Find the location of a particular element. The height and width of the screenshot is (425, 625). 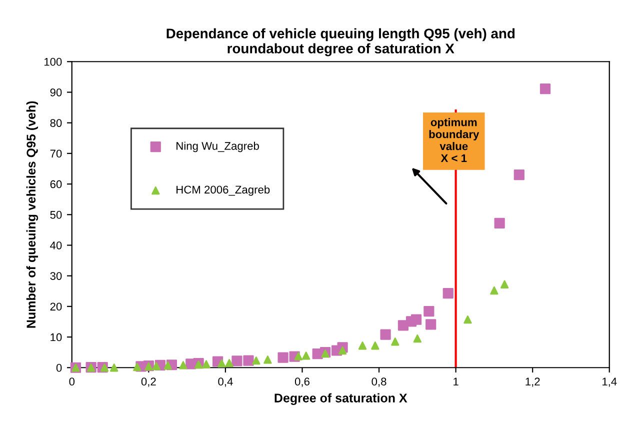

y-tick-label: 0 is located at coordinates (59, 368).